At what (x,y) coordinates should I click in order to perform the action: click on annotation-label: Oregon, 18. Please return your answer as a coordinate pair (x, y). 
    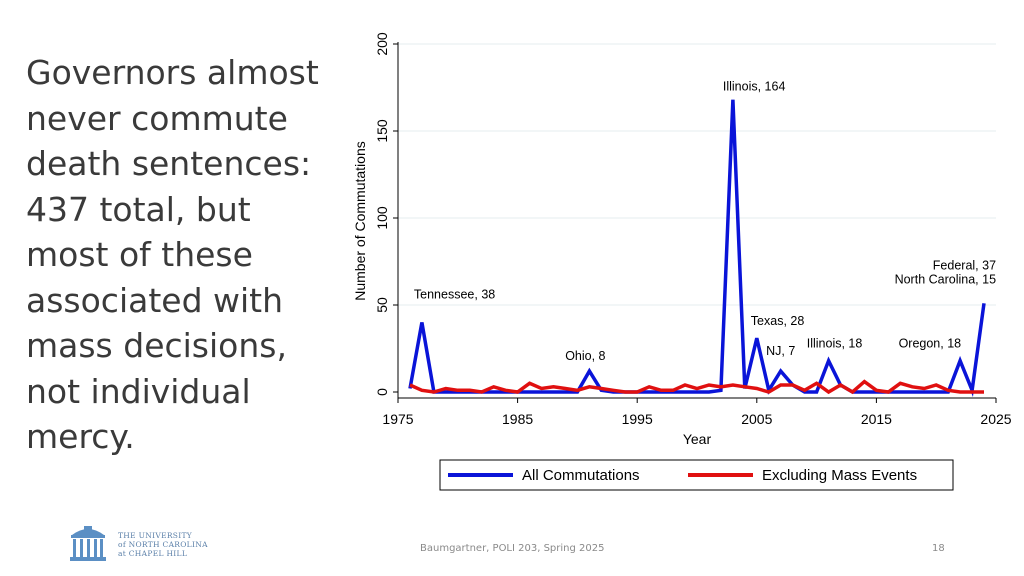
    Looking at the image, I should click on (930, 344).